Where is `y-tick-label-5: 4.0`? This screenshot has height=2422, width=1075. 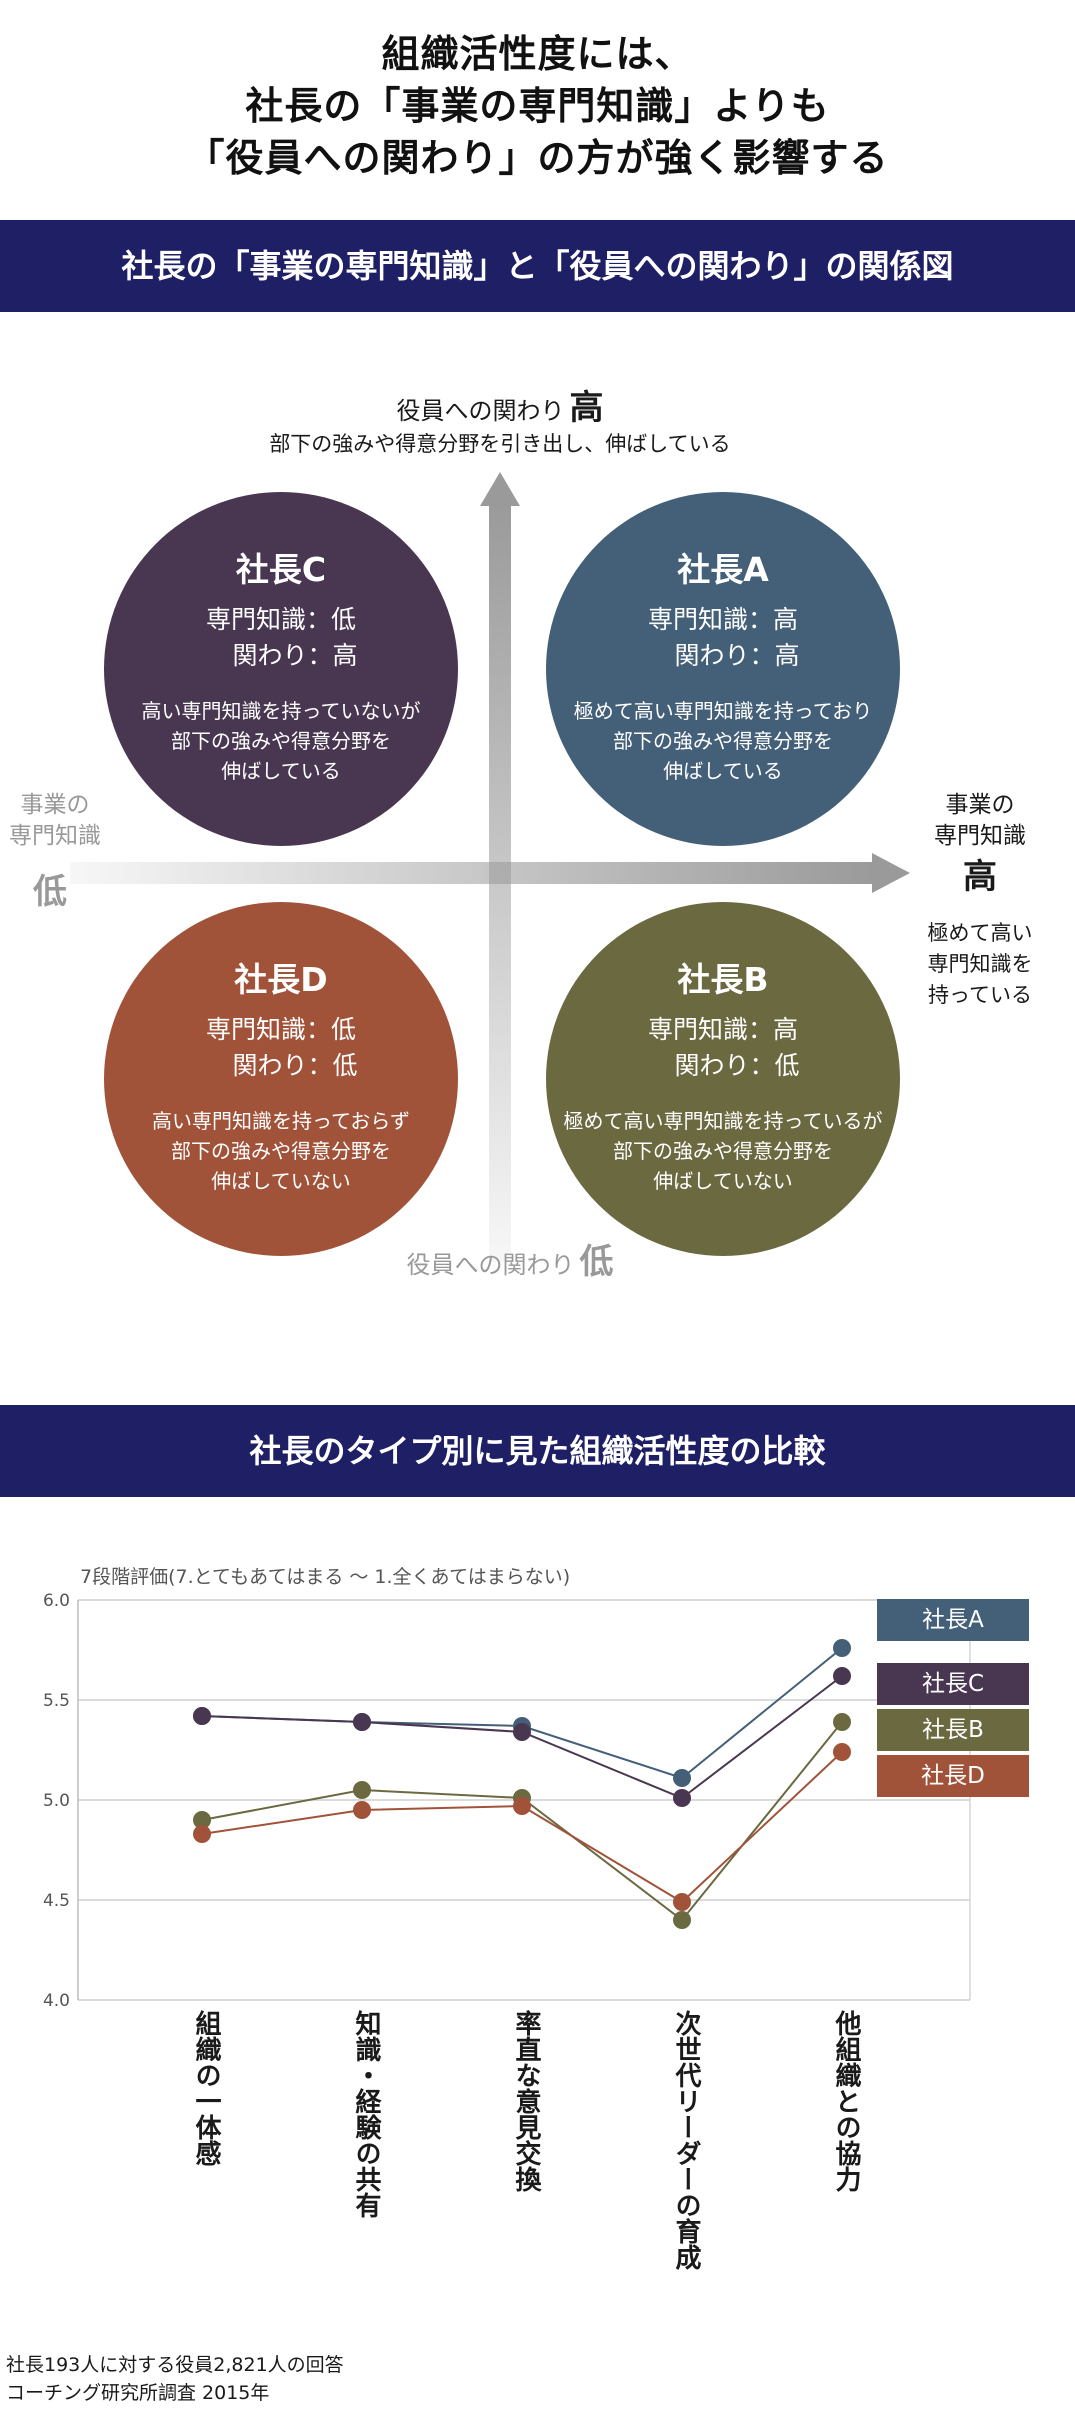 y-tick-label-5: 4.0 is located at coordinates (56, 2001).